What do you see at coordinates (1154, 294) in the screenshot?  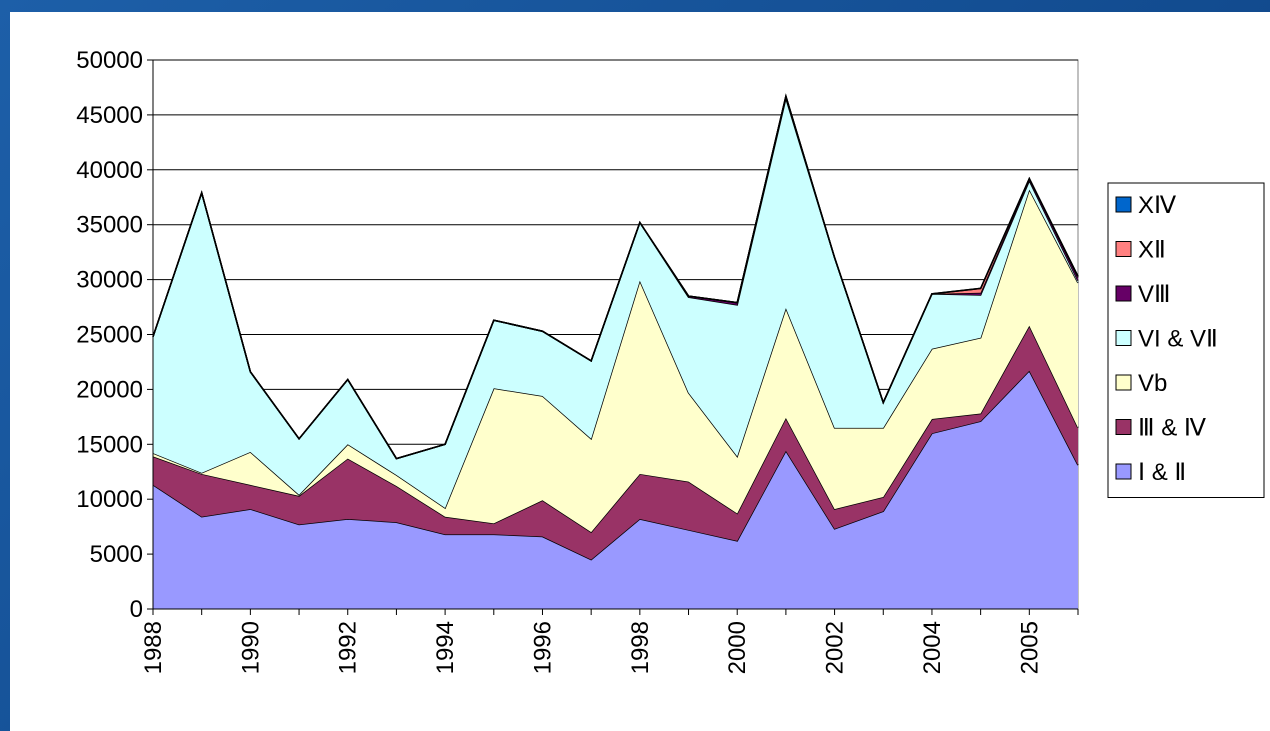 I see `legend-label: VⅢ` at bounding box center [1154, 294].